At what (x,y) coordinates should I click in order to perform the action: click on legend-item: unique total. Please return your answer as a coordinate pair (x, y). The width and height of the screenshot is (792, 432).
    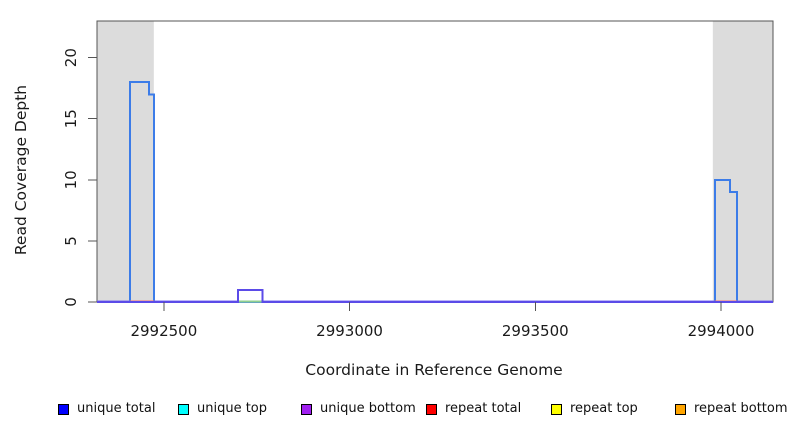
    Looking at the image, I should click on (106, 409).